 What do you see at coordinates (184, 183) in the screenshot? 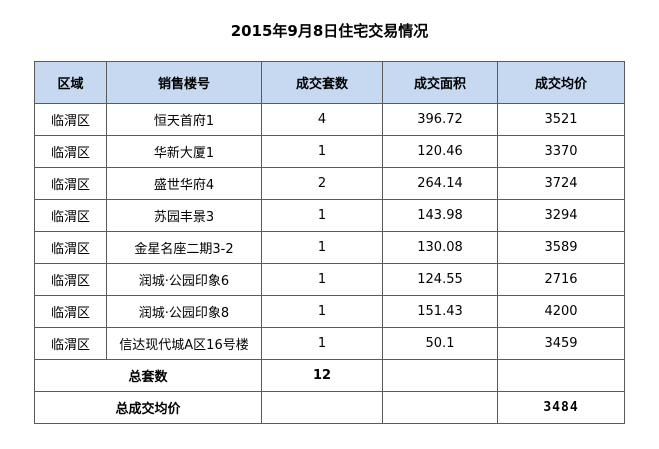
I see `cell-building: 盛世华府4` at bounding box center [184, 183].